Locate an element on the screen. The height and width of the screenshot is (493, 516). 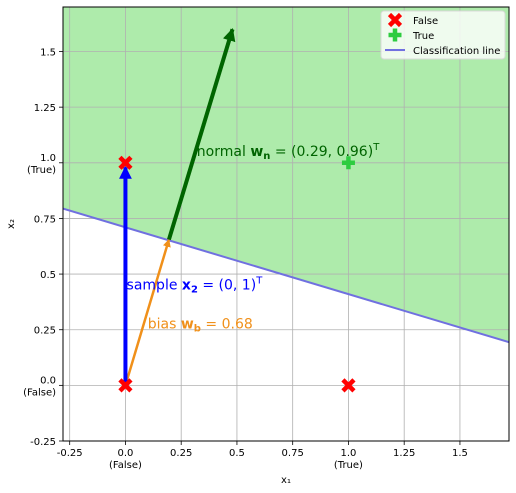
x-tick-label: 0.5 is located at coordinates (237, 453).